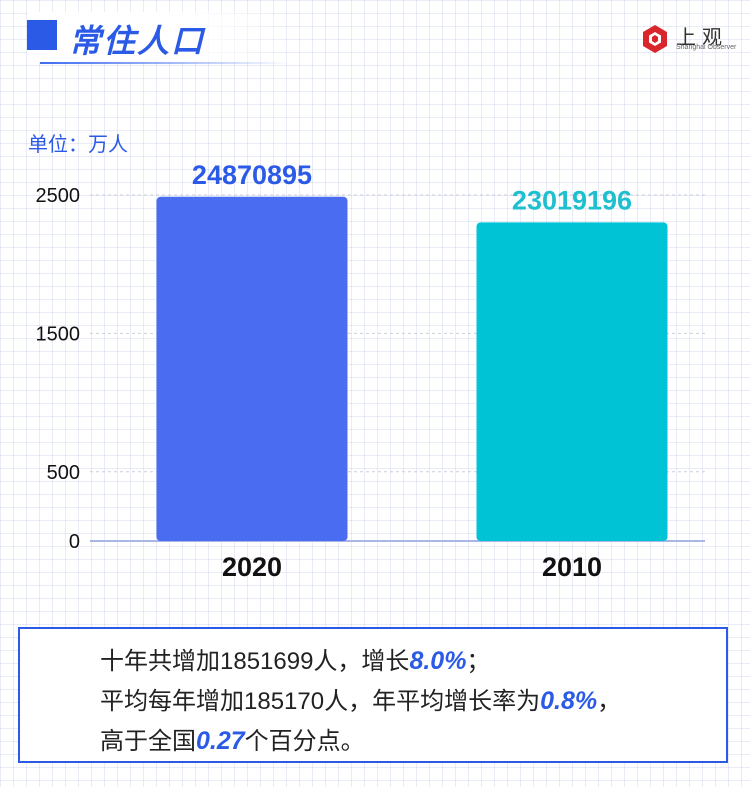  I want to click on data-label-2020: 24870895, so click(252, 175).